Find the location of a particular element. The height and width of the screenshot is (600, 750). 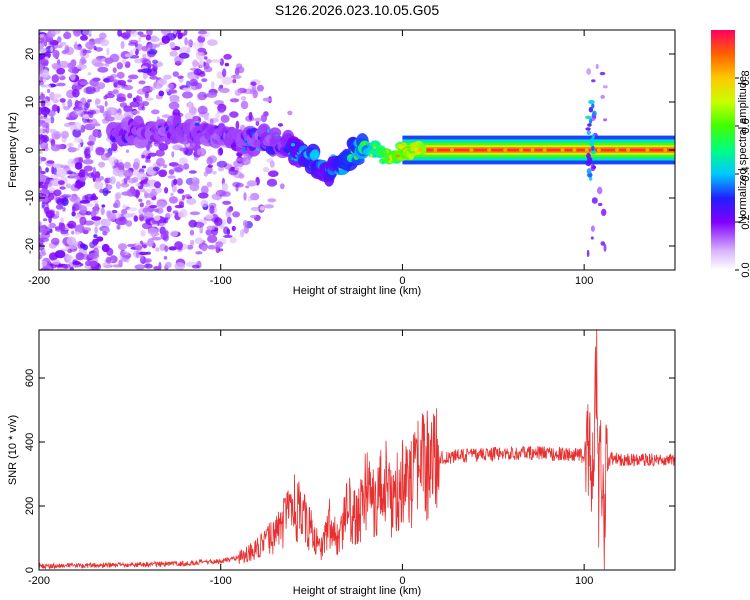

snr-ylabel: SNR (10 * v/v) is located at coordinates (13, 450).